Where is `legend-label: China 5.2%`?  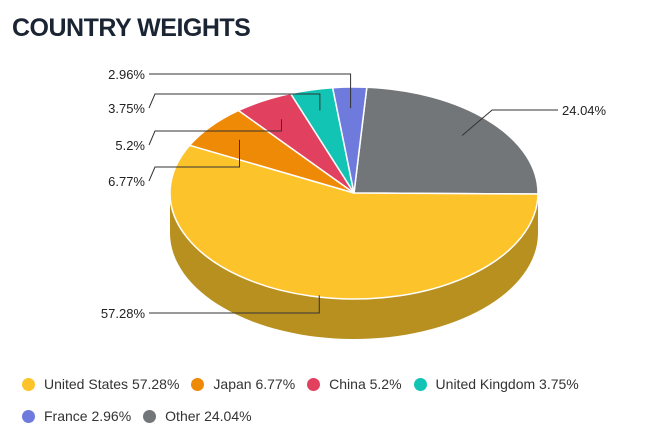 legend-label: China 5.2% is located at coordinates (365, 384).